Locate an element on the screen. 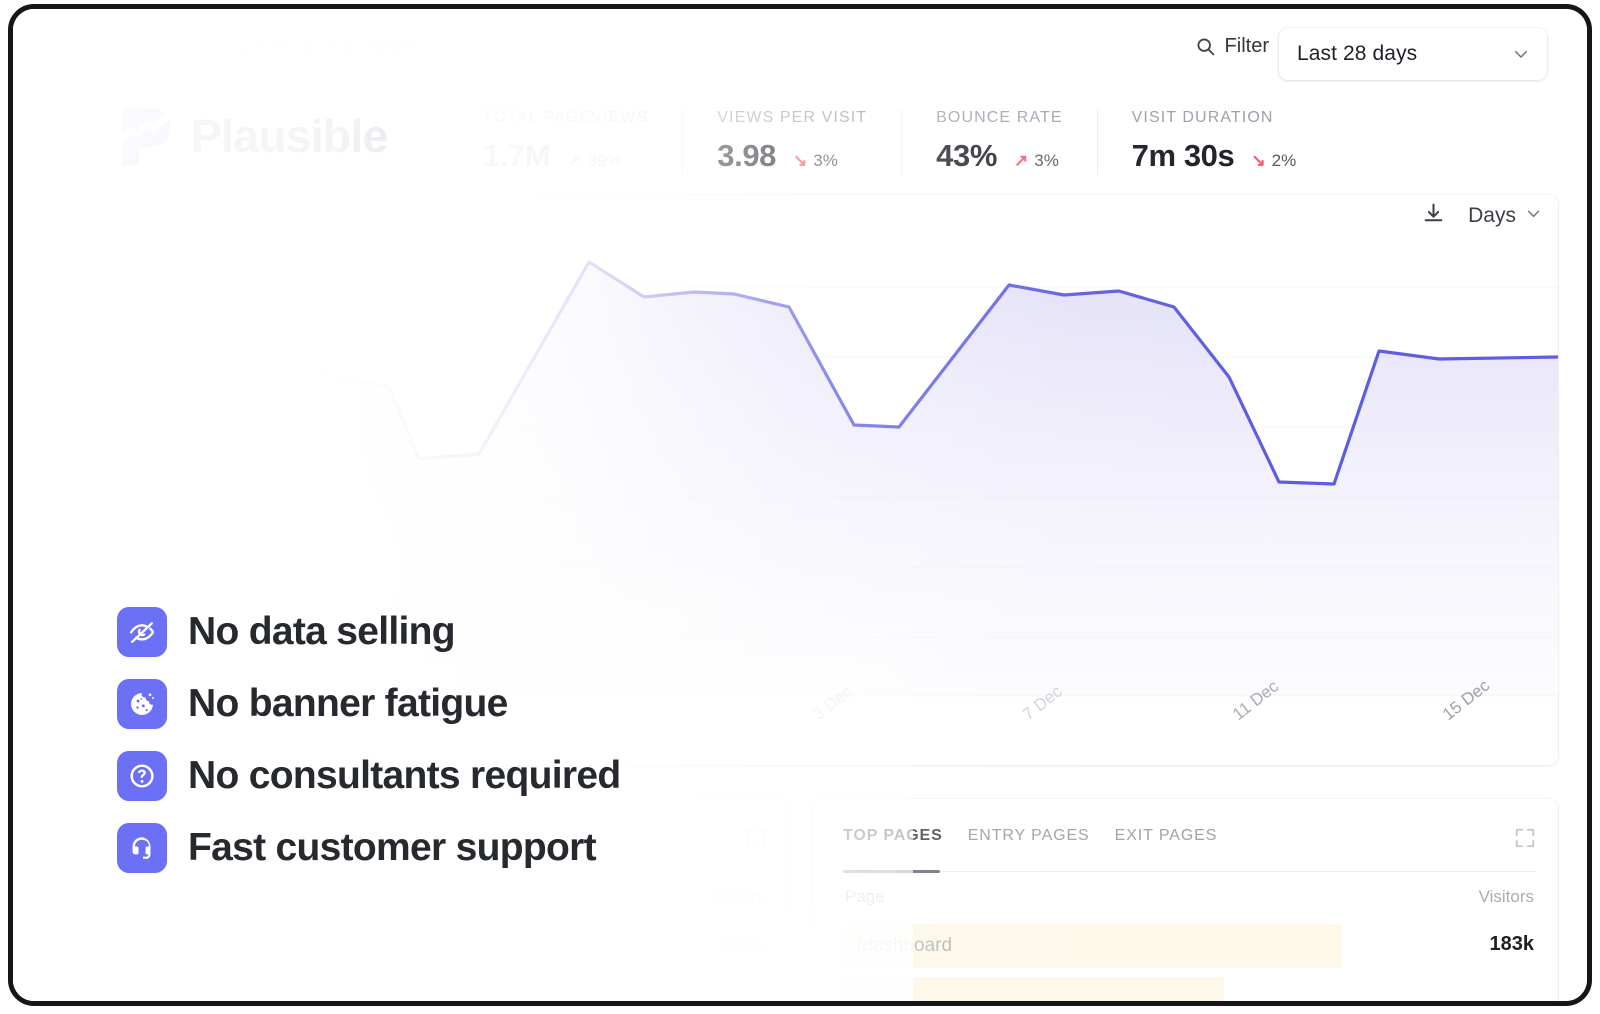 This screenshot has height=1014, width=1600. feature-no-consultants-required: No consultants required is located at coordinates (369, 776).